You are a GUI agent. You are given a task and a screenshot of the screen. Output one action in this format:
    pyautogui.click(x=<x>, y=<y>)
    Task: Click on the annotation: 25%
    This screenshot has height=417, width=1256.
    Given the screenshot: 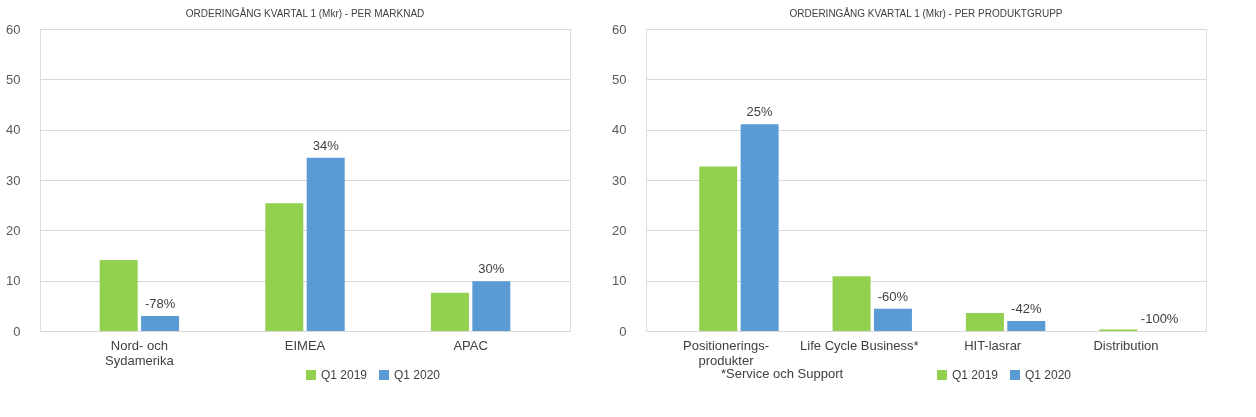 What is the action you would take?
    pyautogui.click(x=760, y=112)
    